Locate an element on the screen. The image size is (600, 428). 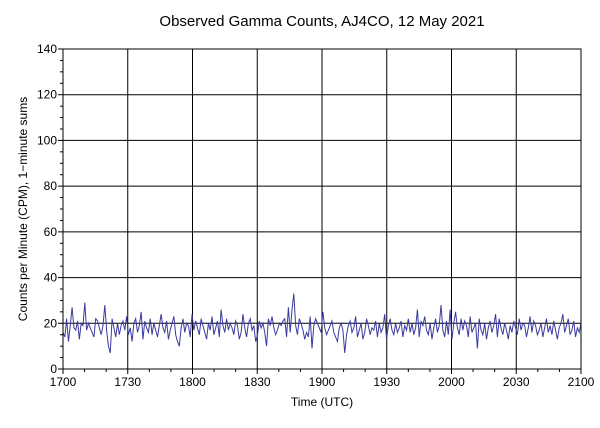
x-tick-labels: 1700 1730 1800 1830 1900 1930 2000 2030 2100 is located at coordinates (322, 382).